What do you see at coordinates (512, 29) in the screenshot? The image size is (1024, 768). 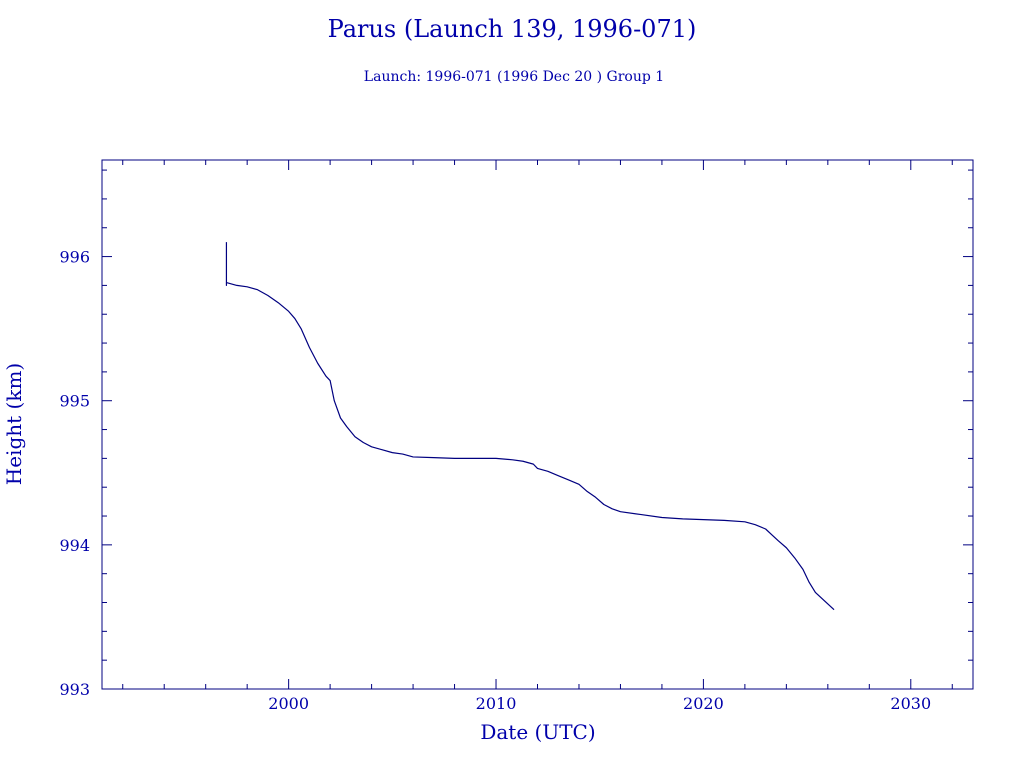 I see `chart-title: Parus (Launch 139, 1996-071)` at bounding box center [512, 29].